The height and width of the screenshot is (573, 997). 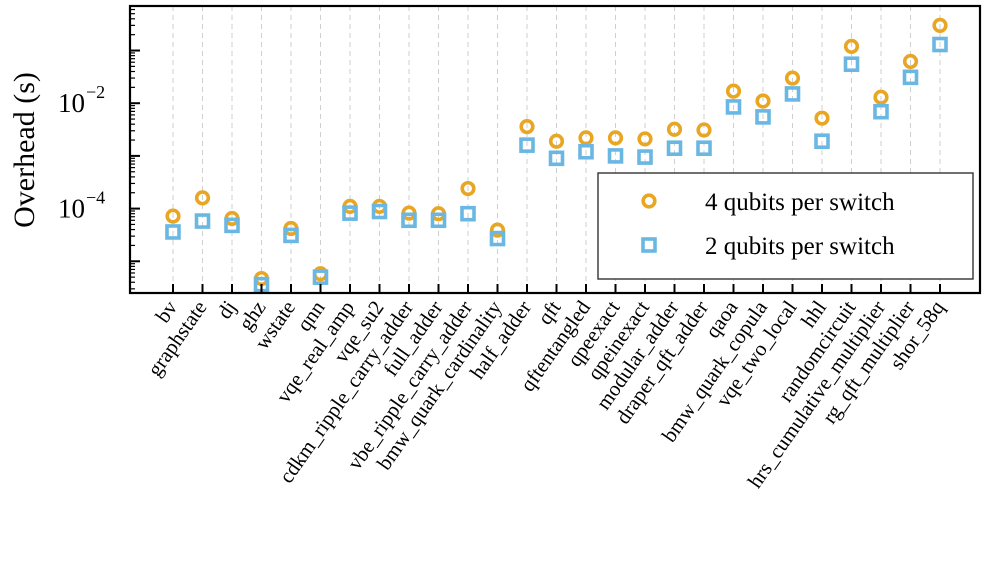 I want to click on legend: 4 qubits per switch 2 qubits per switch, so click(x=785, y=226).